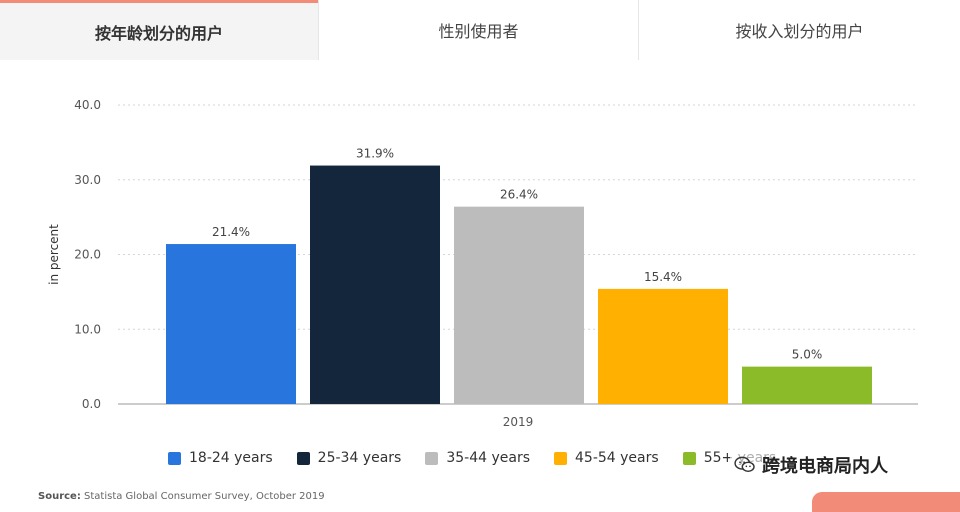 The height and width of the screenshot is (512, 960). I want to click on legend-item: 45-54 years, so click(606, 458).